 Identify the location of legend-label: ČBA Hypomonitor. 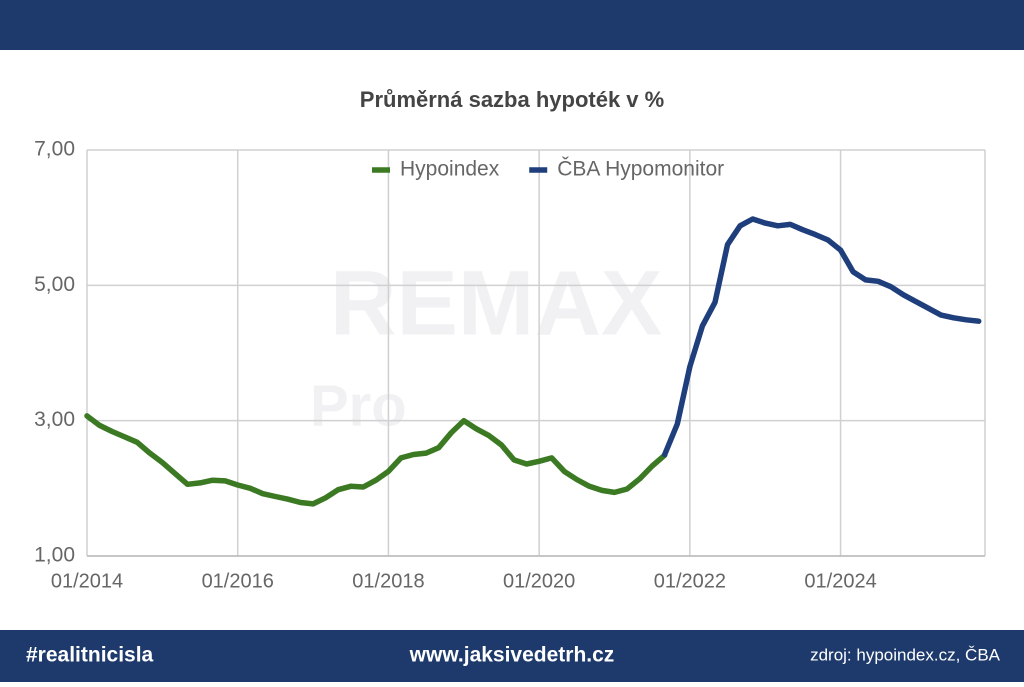
(640, 169).